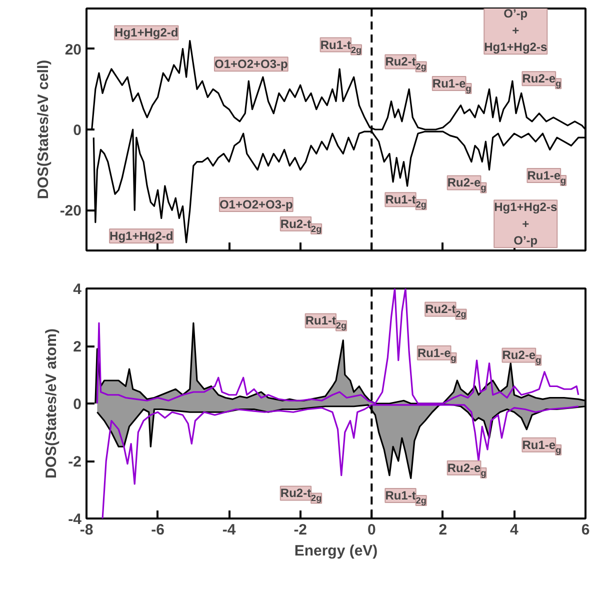 The height and width of the screenshot is (602, 599). Describe the element at coordinates (301, 530) in the screenshot. I see `x-tick-label: -2` at that location.